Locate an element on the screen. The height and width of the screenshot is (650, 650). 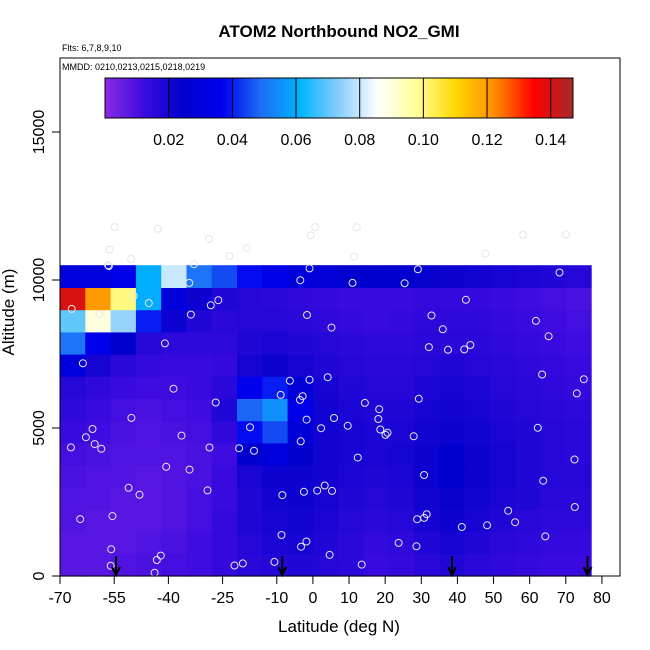
x-tick-label: -10 is located at coordinates (276, 598).